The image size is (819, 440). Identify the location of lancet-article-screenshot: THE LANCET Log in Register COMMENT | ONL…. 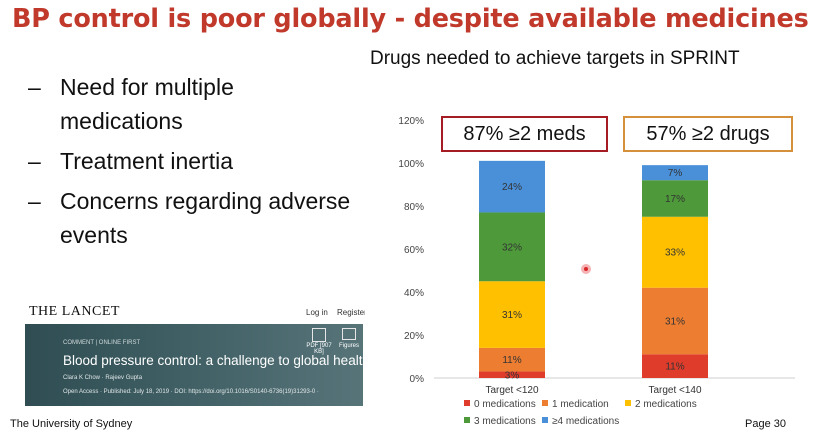
(195, 353).